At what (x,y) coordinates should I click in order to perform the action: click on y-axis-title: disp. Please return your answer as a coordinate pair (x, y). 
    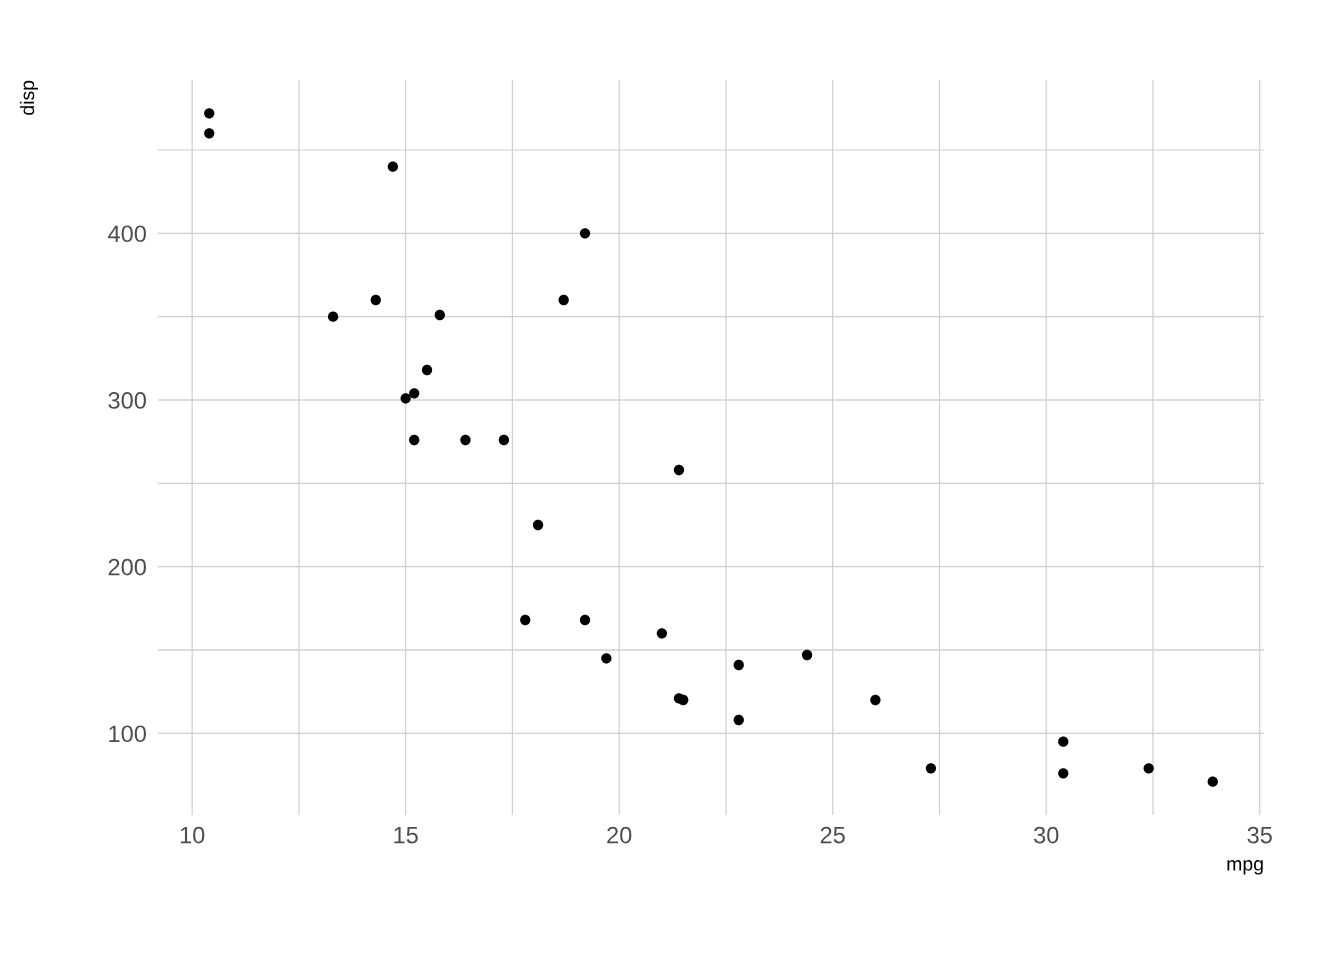
    Looking at the image, I should click on (29, 97).